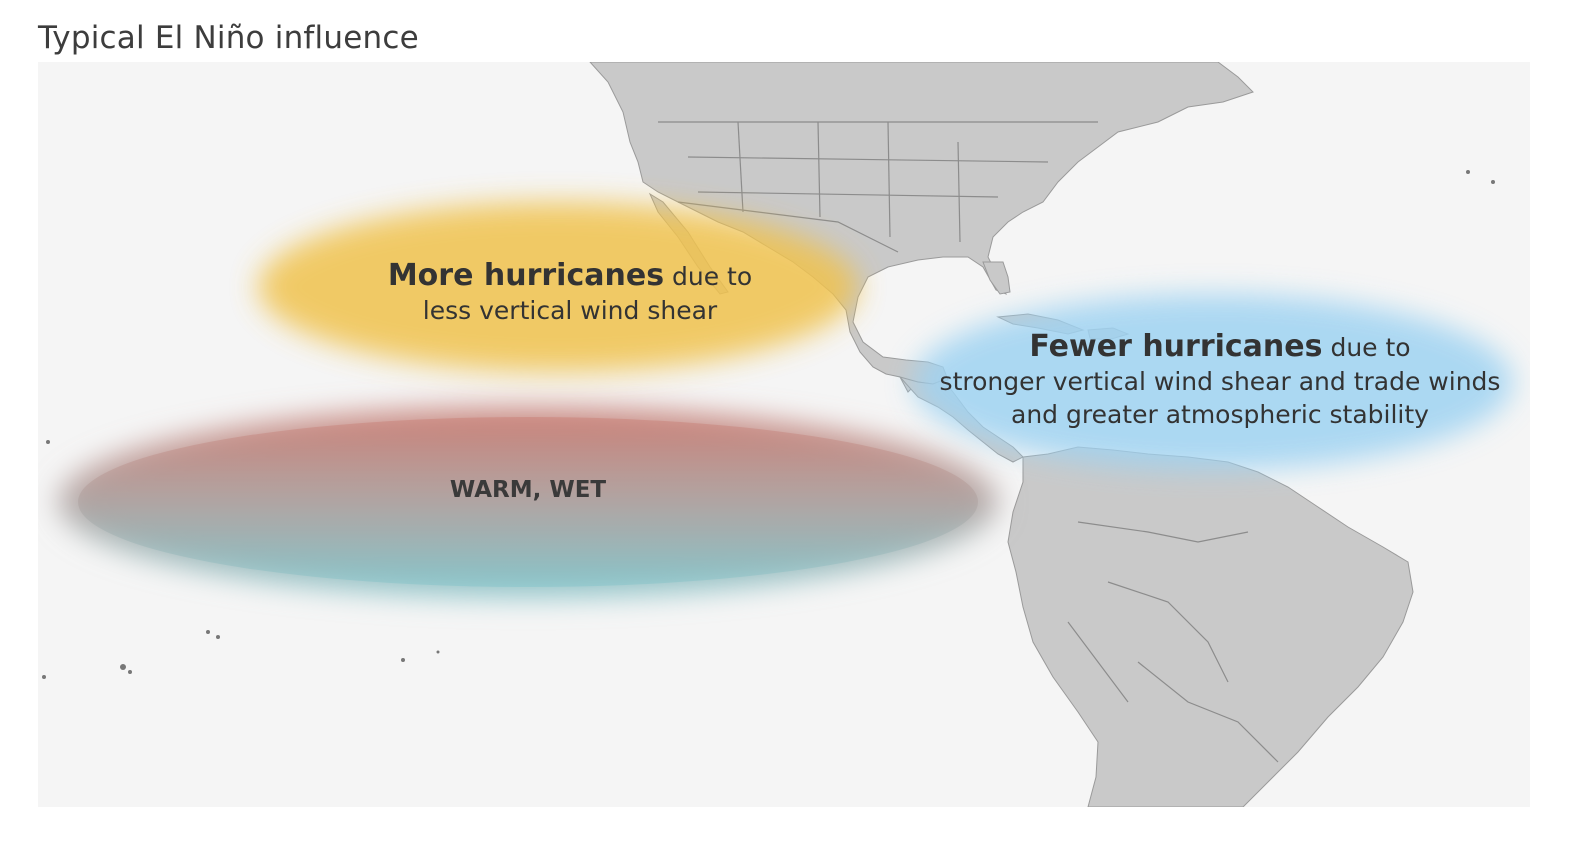  Describe the element at coordinates (1220, 414) in the screenshot. I see `fewer-hurricanes-reason-2: and greater atmospheric stability` at that location.